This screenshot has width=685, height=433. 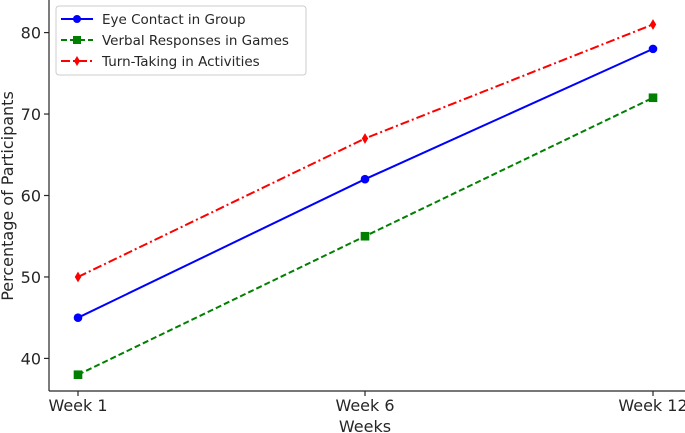 I want to click on y-tick-label: 70, so click(x=31, y=114).